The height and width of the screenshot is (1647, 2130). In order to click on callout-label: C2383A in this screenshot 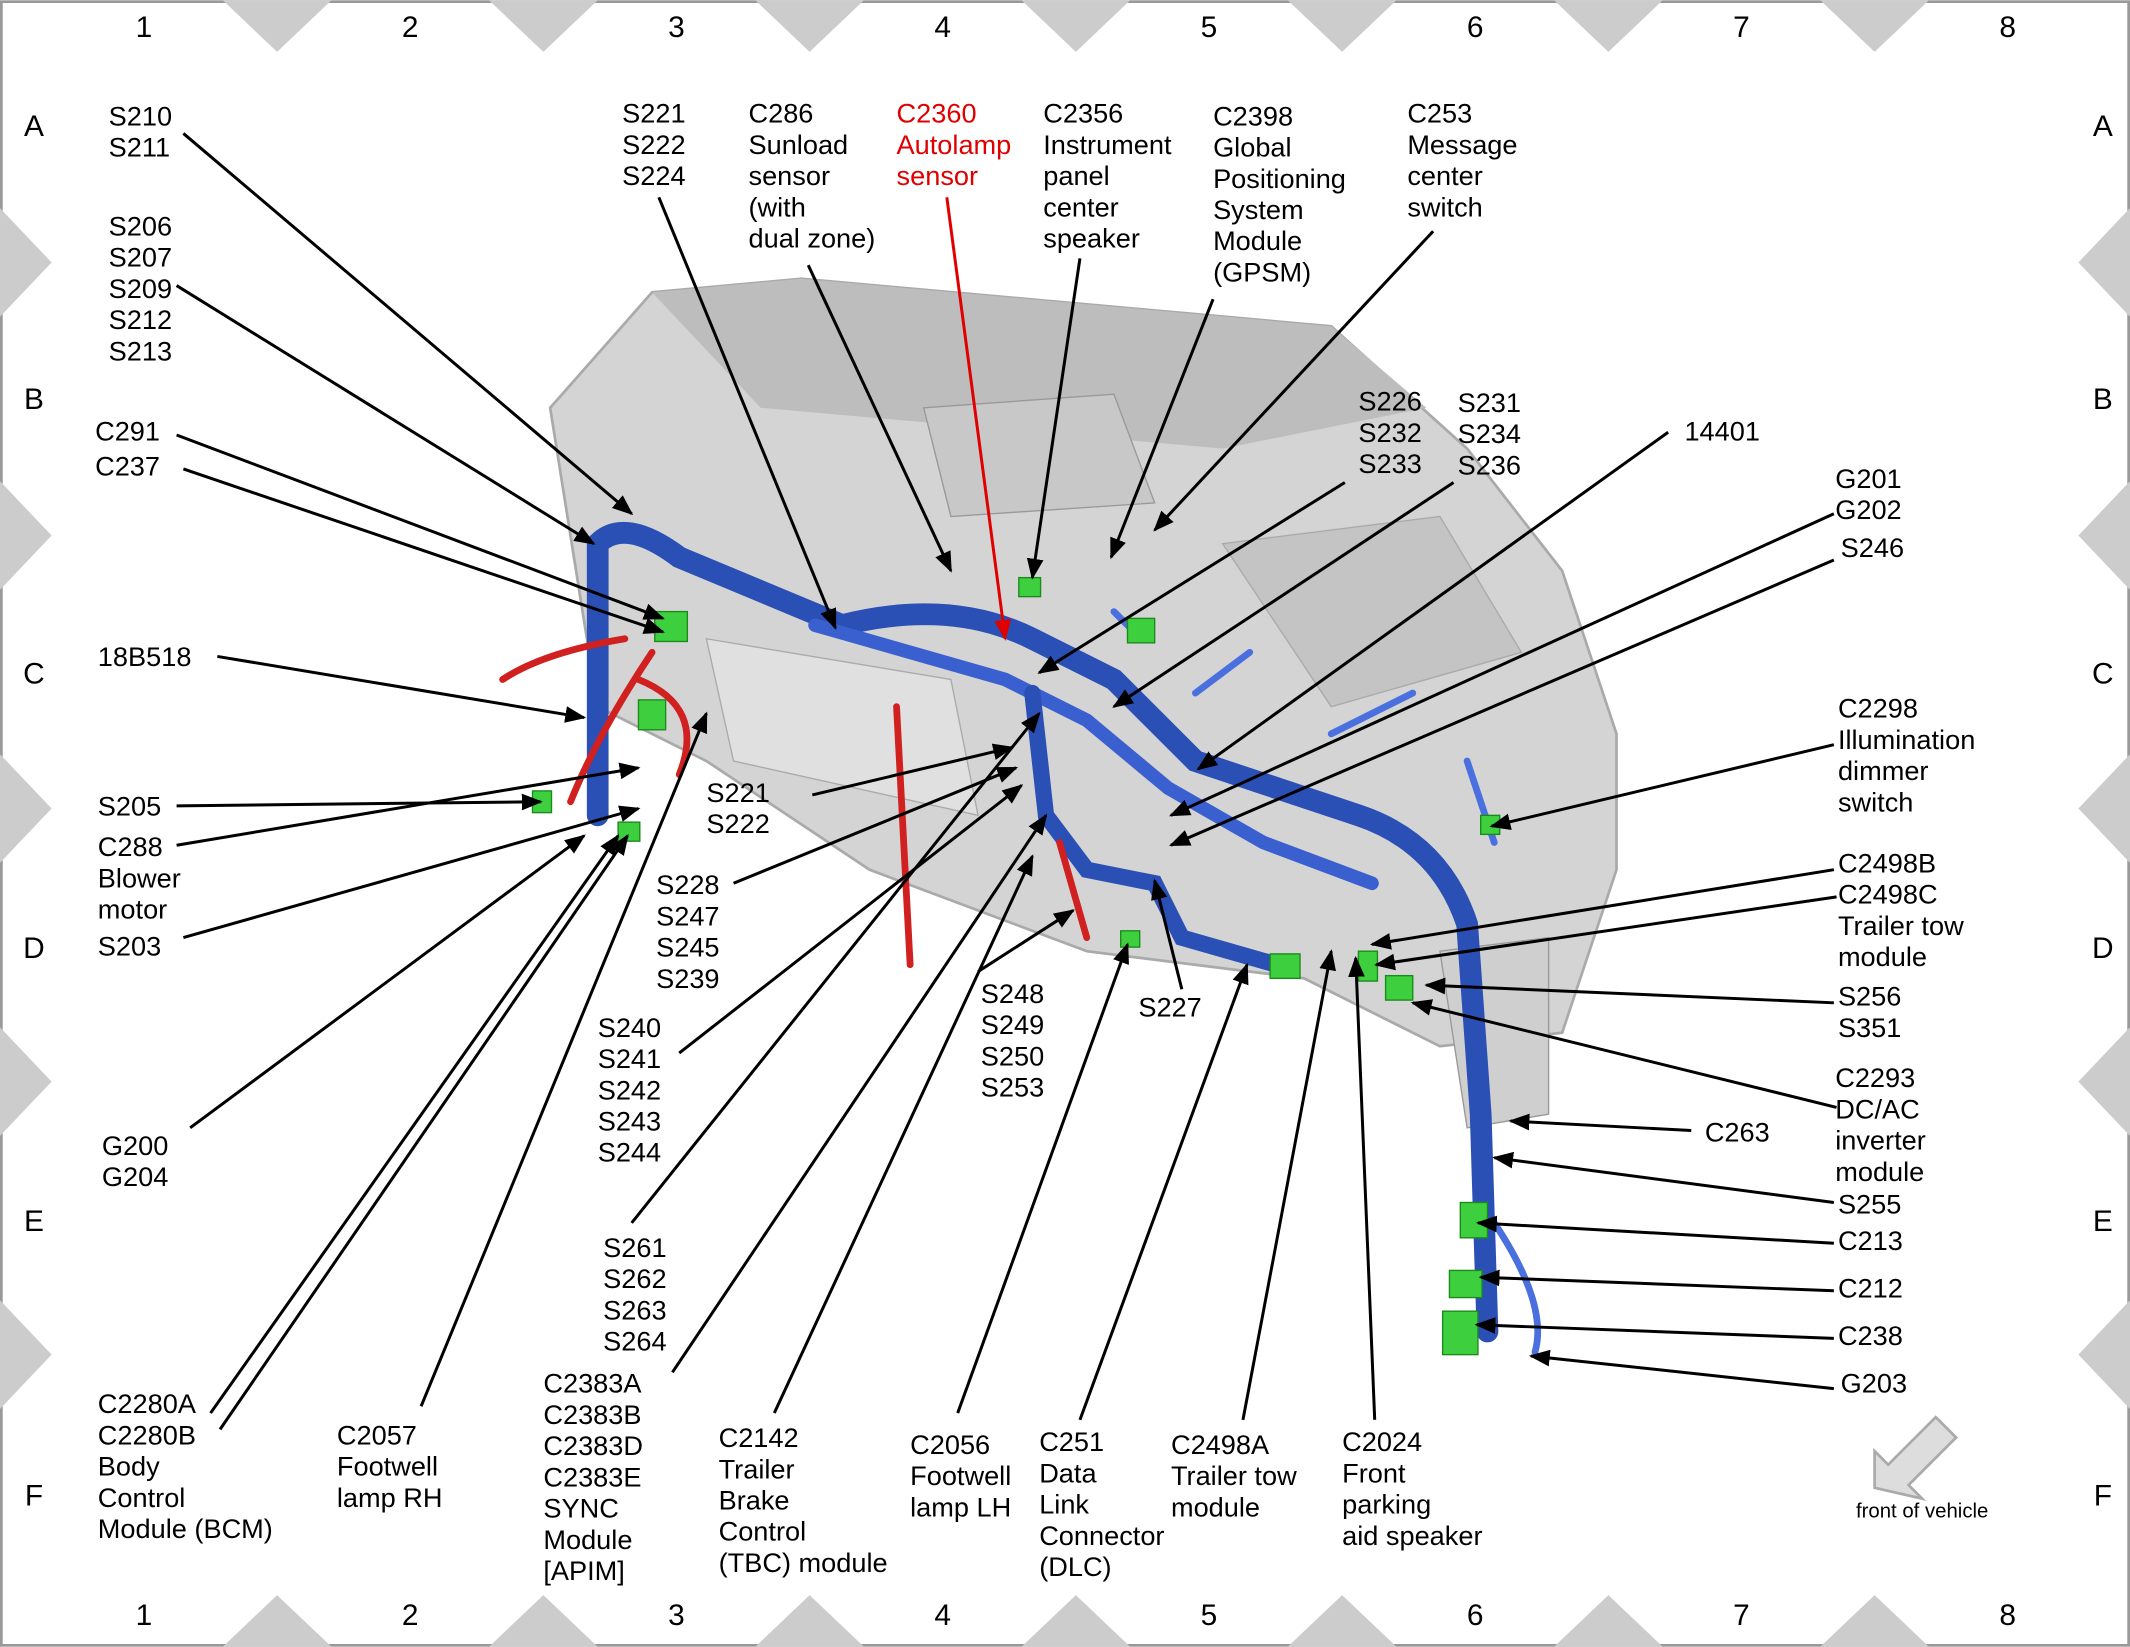, I will do `click(592, 1383)`.